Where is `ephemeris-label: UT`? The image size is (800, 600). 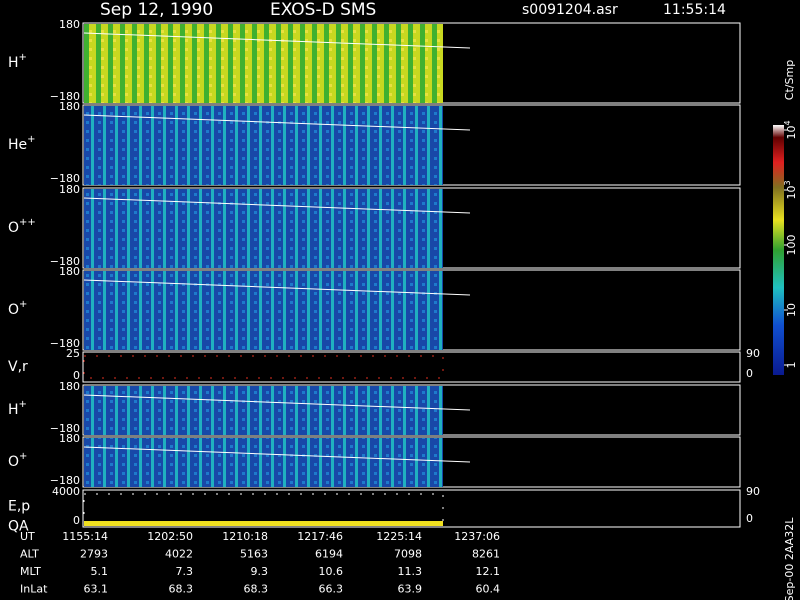 ephemeris-label: UT is located at coordinates (27, 536).